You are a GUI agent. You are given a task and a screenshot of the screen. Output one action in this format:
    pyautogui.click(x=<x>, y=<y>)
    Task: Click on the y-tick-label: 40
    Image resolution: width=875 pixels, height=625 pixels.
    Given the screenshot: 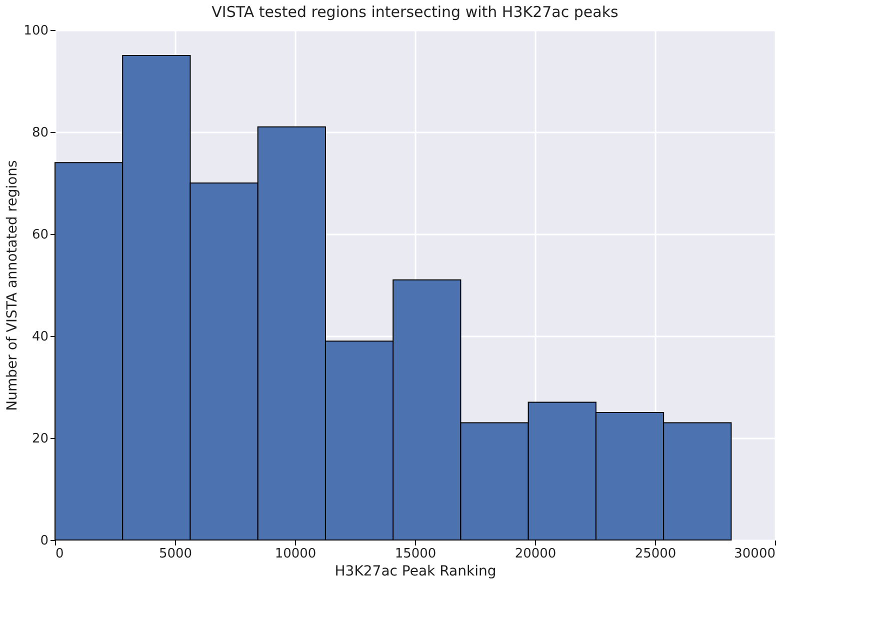 What is the action you would take?
    pyautogui.click(x=40, y=337)
    